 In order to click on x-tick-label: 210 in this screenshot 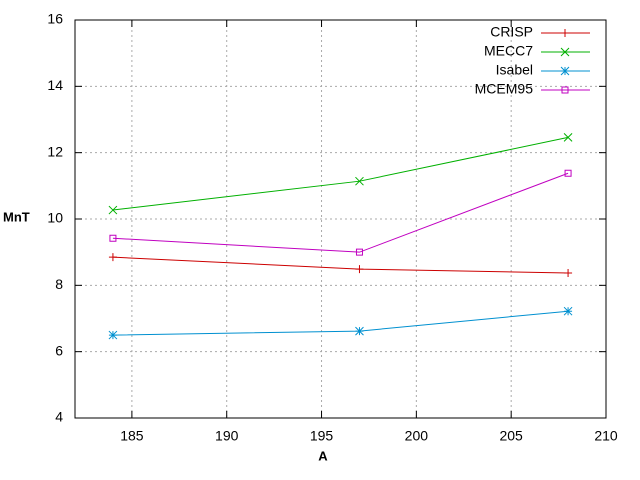, I will do `click(606, 436)`.